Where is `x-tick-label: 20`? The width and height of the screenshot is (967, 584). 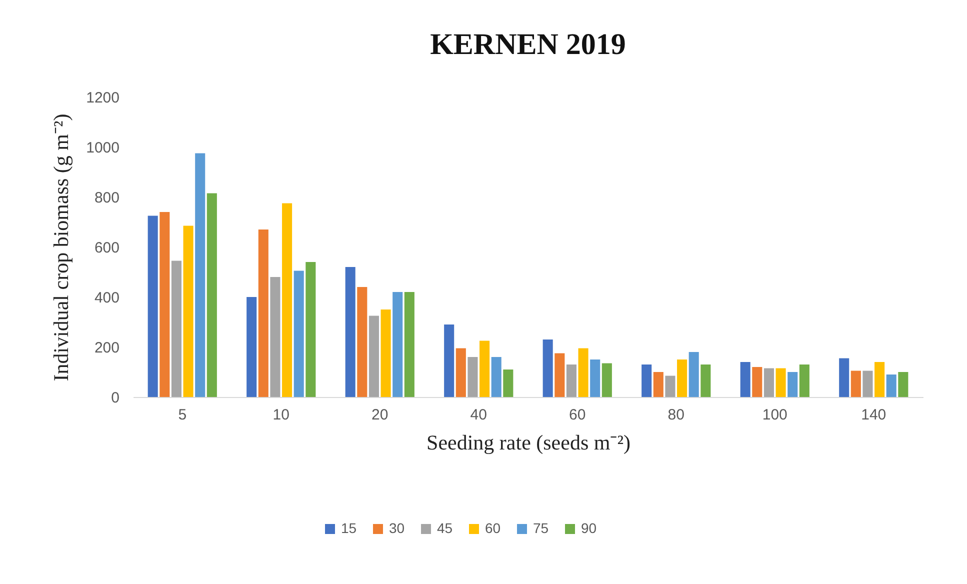
x-tick-label: 20 is located at coordinates (380, 415).